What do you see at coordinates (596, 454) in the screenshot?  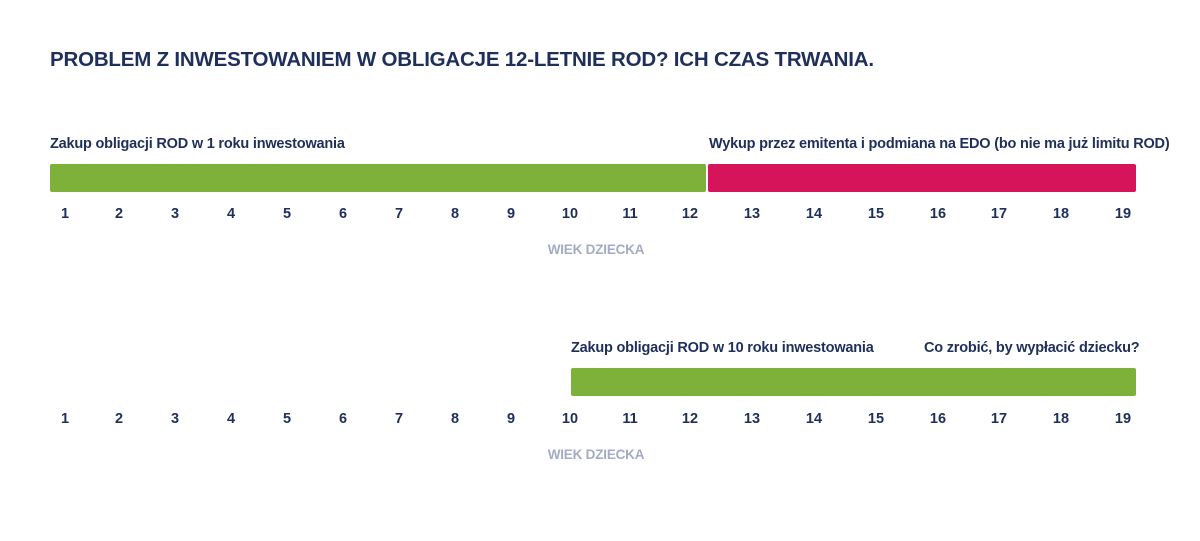 I see `timeline-2-axis-label: WIEK DZIECKA` at bounding box center [596, 454].